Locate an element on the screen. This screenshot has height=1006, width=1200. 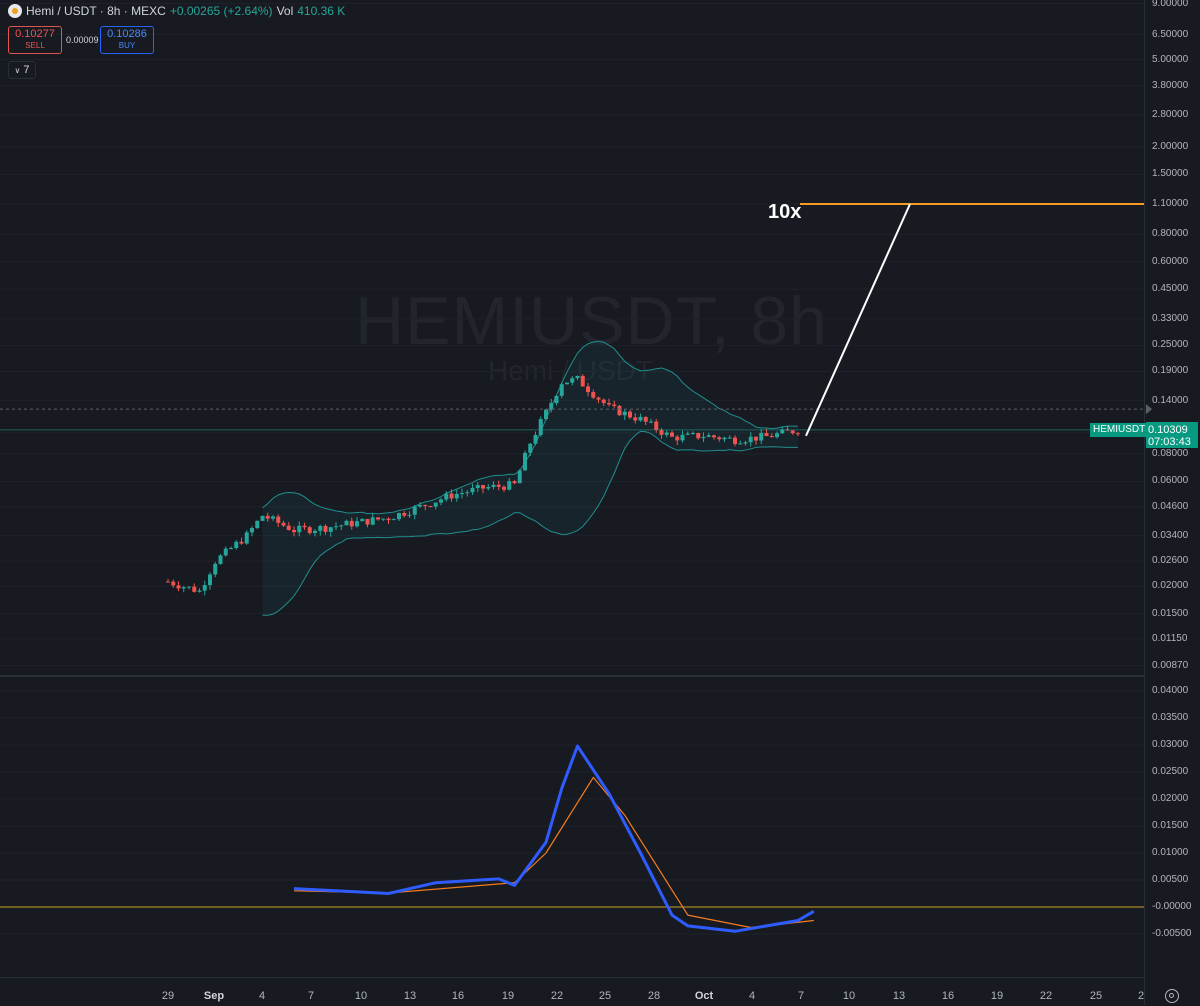
osc-axis-label: -0.00500 is located at coordinates (1172, 933).